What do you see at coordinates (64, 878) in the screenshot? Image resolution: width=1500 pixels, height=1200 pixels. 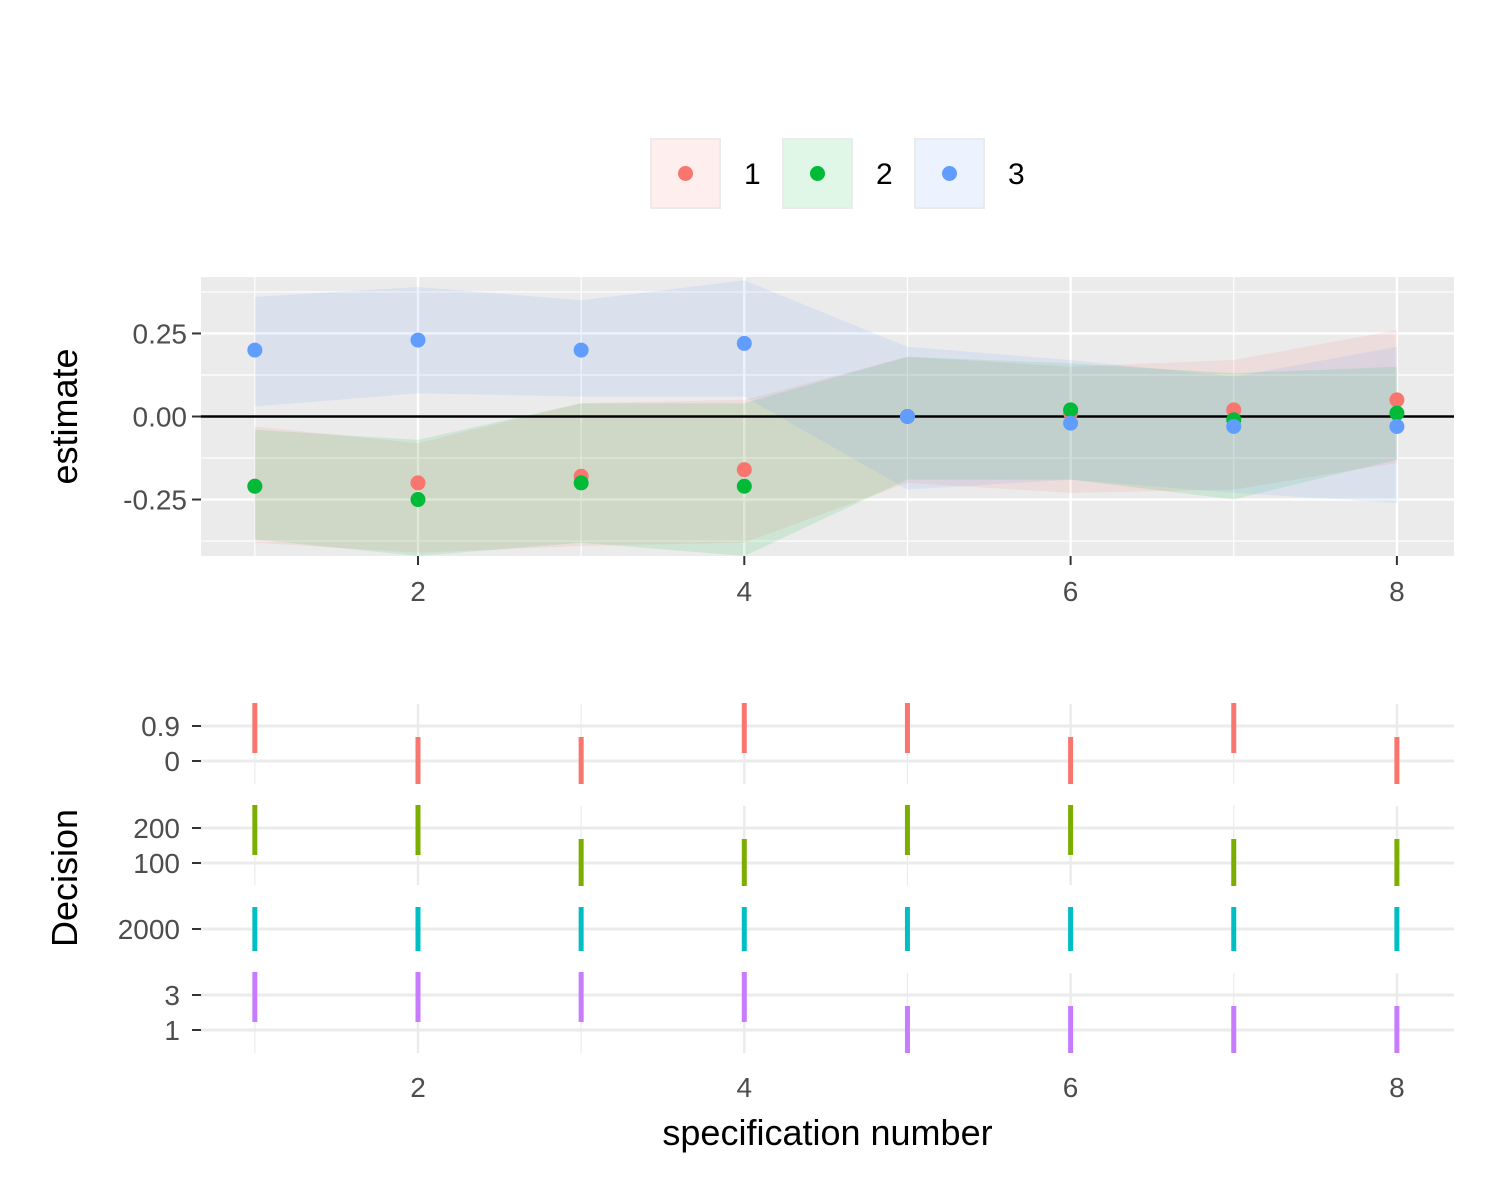 I see `y-axis-title-decision: Decision` at bounding box center [64, 878].